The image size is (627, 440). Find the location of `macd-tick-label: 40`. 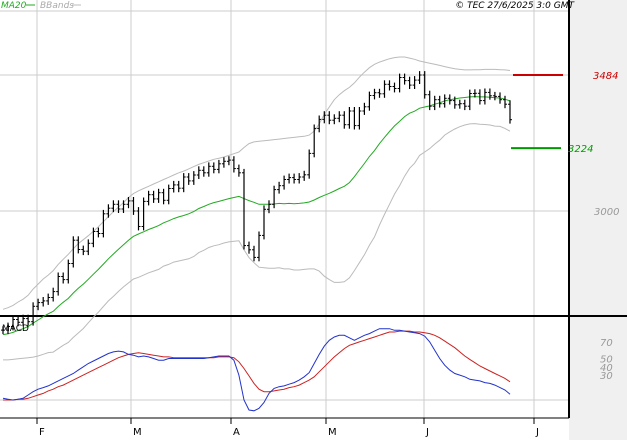

macd-tick-label: 40 is located at coordinates (606, 368).